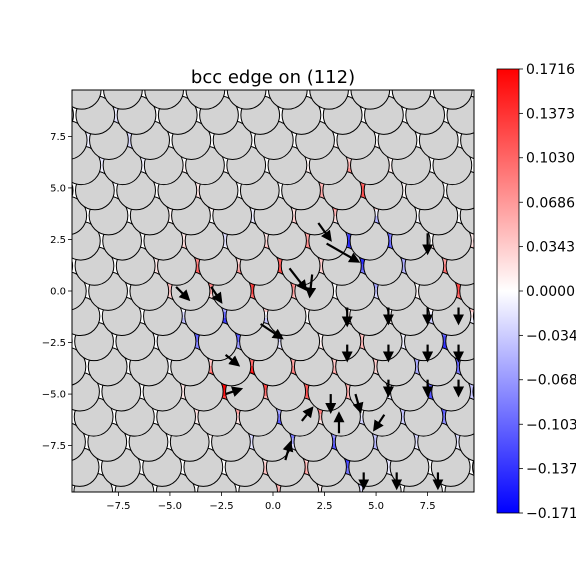  What do you see at coordinates (118, 506) in the screenshot?
I see `x-tick-label: −7.5` at bounding box center [118, 506].